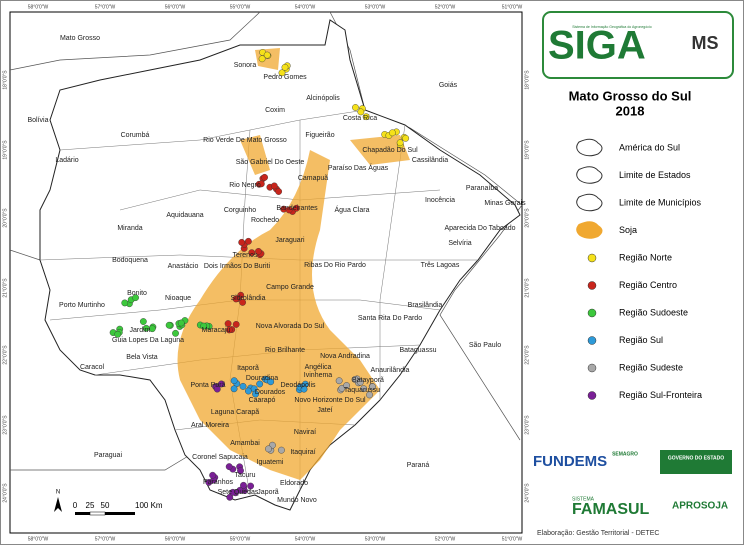  I want to click on place-label: Guia Lopes Da Laguna, so click(148, 340).